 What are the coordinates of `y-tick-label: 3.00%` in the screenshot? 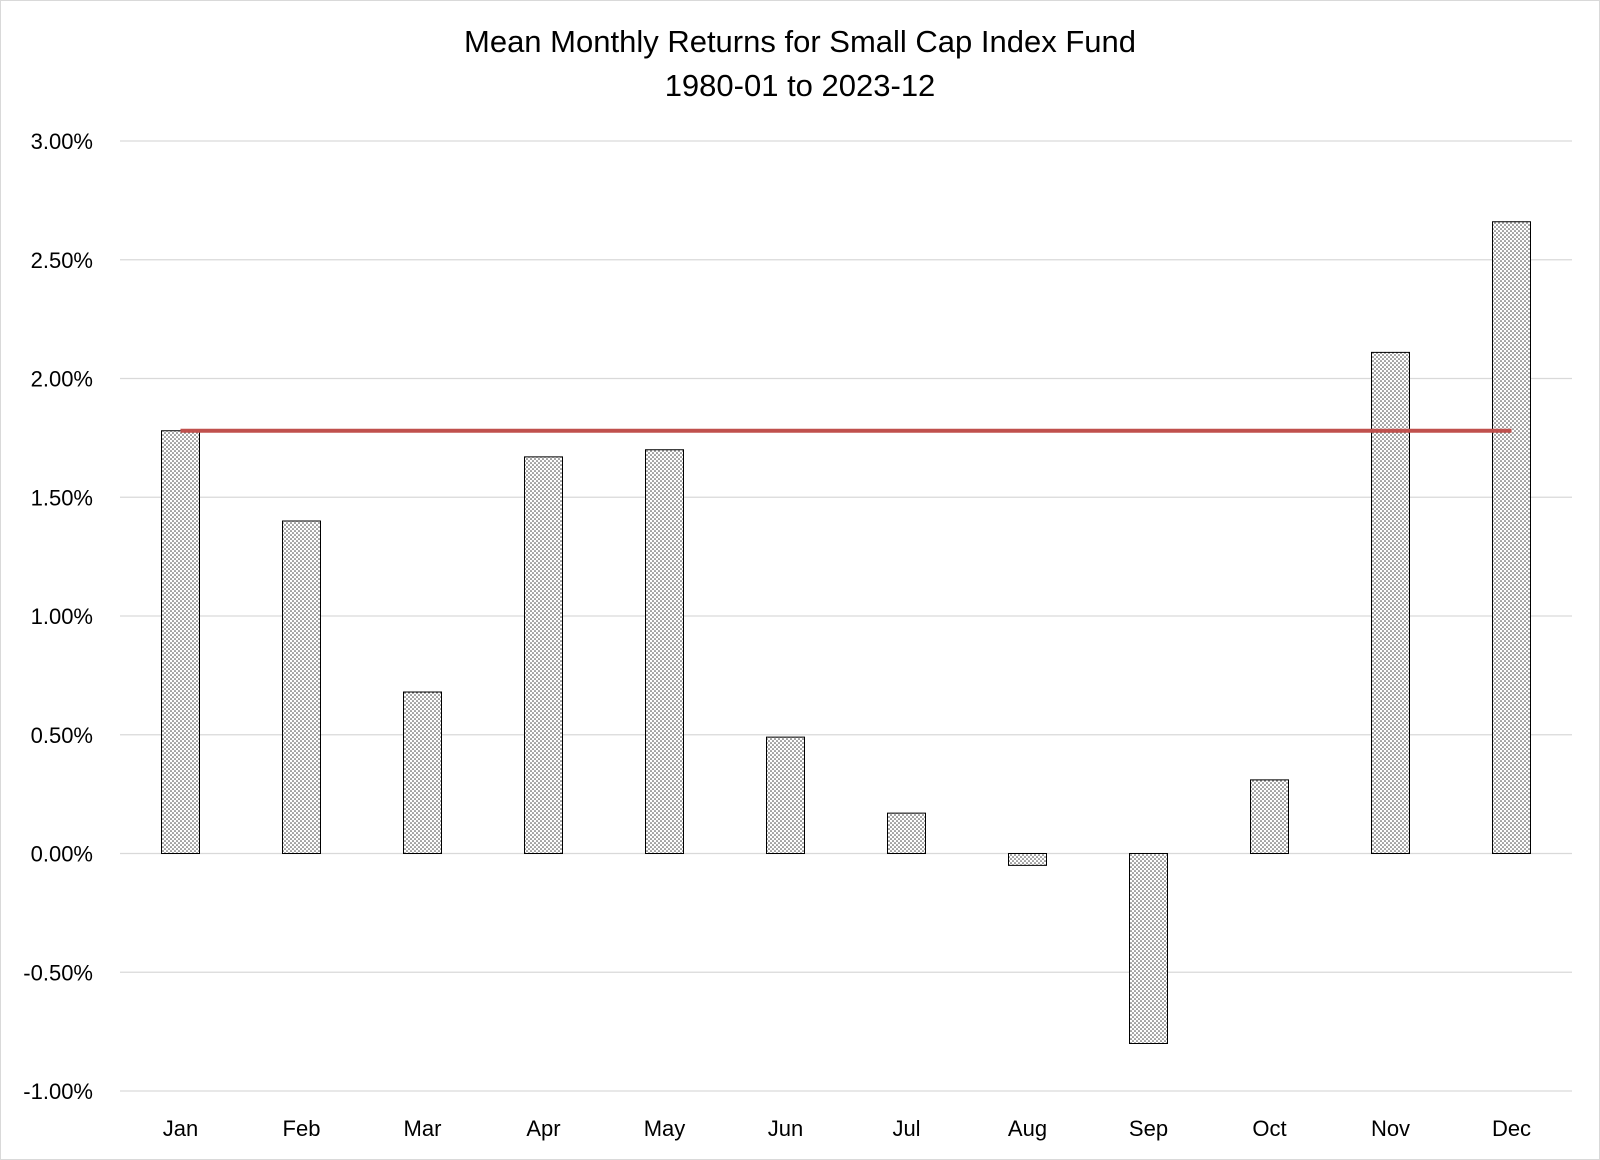 It's located at (62, 141).